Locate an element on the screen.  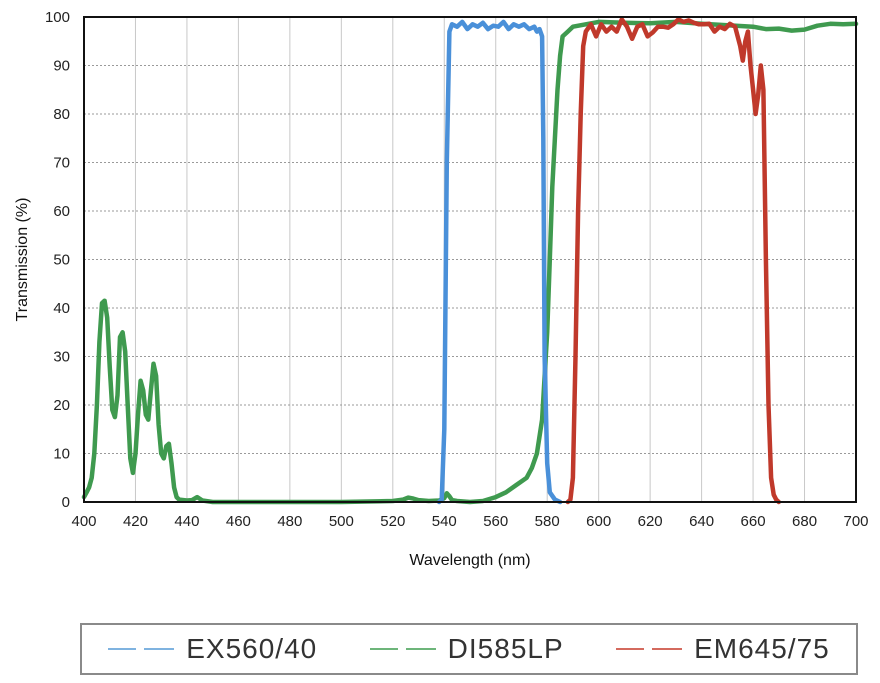
legend-label-di585: DI585LP is located at coordinates (505, 648).